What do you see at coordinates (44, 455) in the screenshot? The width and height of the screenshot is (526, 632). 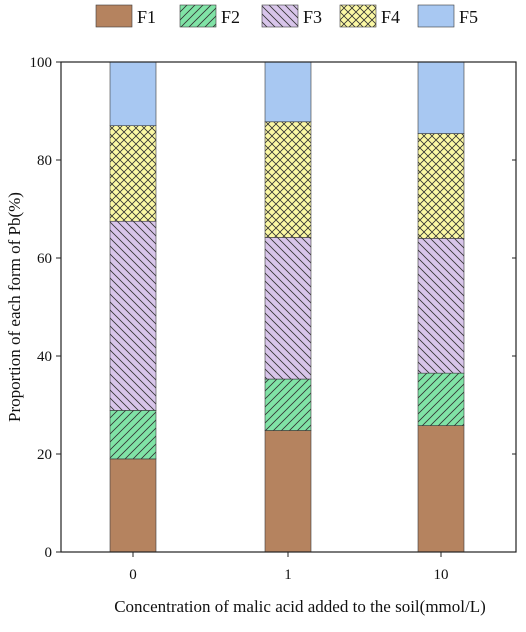 I see `y-tick-label: 20` at bounding box center [44, 455].